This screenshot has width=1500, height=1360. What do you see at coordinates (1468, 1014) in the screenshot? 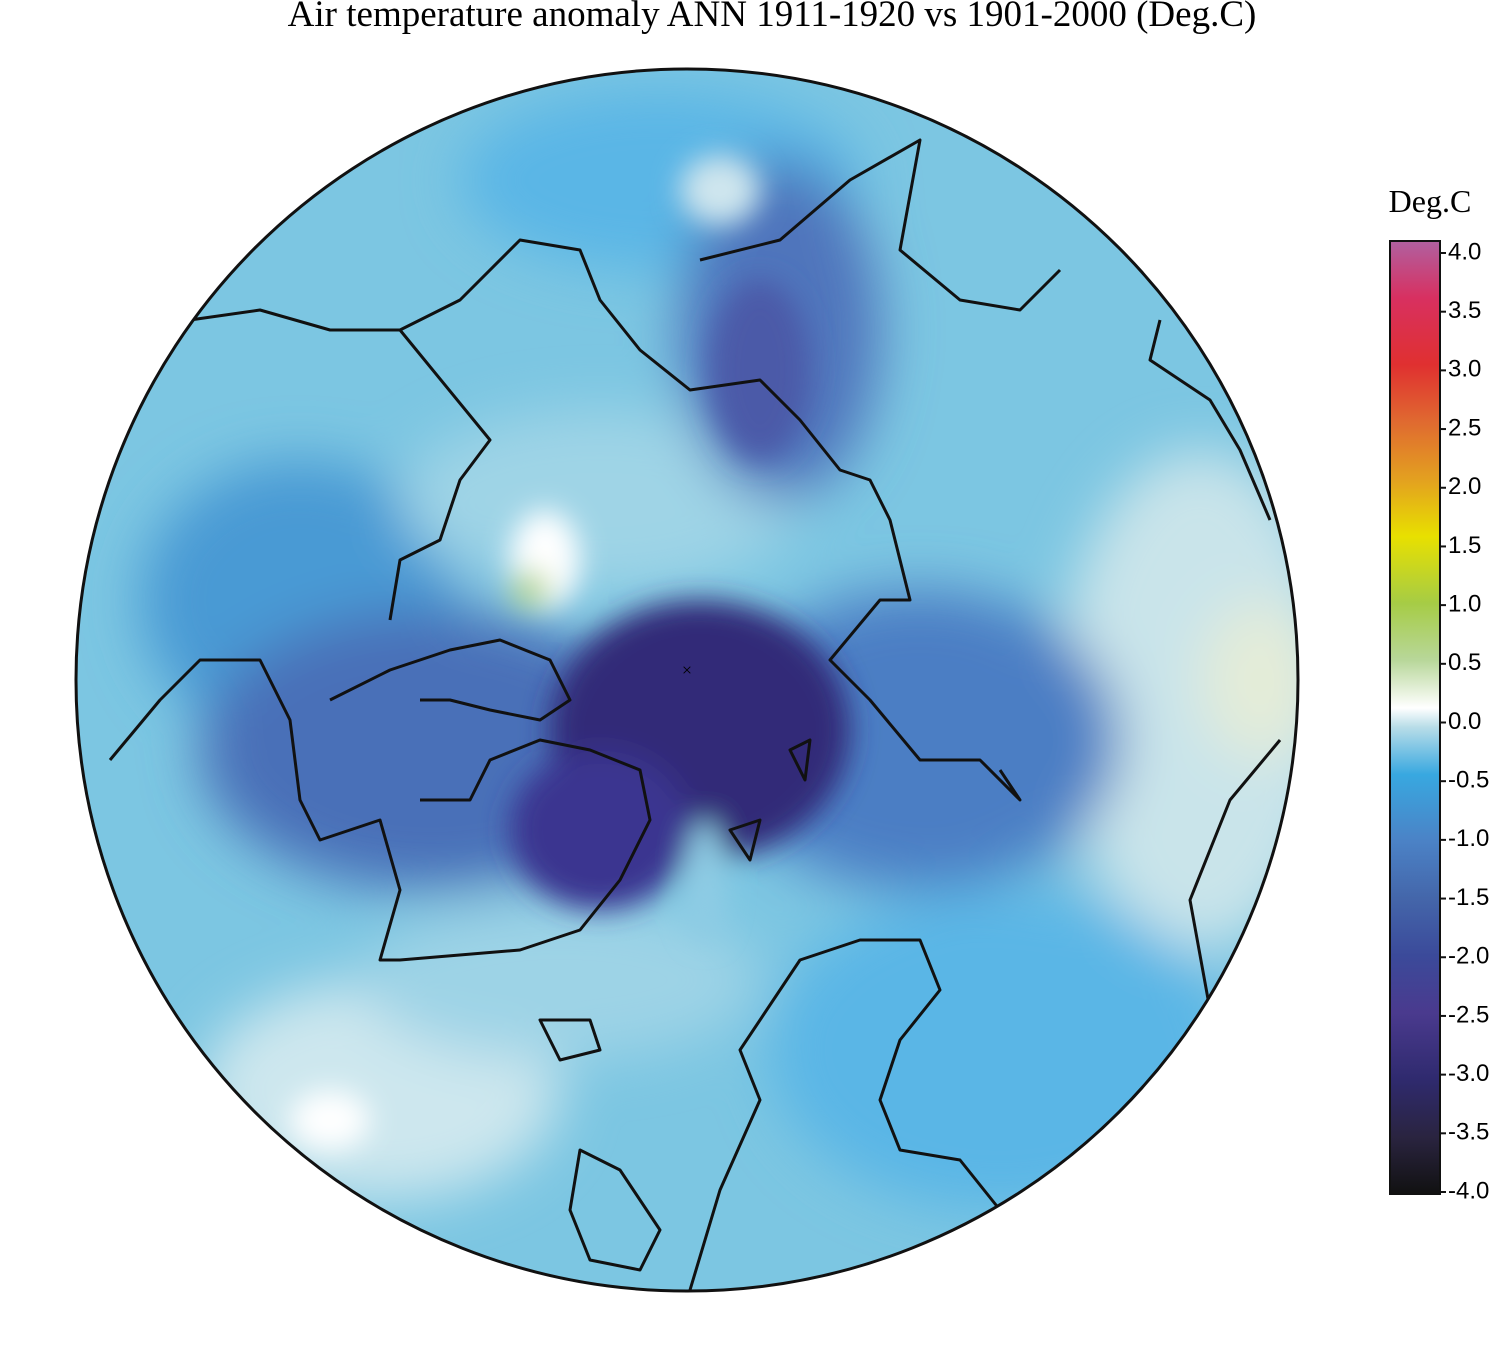
I see `colorbar-tick-label: -2.5` at bounding box center [1468, 1014].